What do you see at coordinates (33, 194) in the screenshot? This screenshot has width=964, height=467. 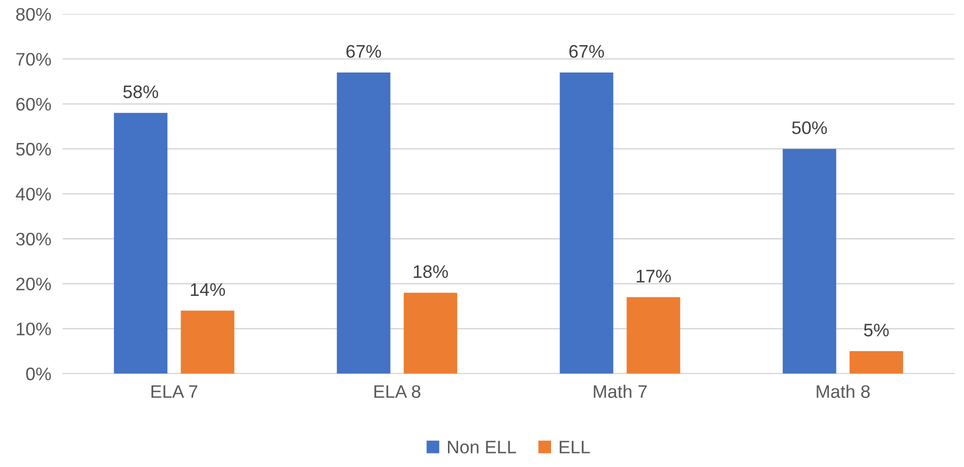 I see `y-tick-label: 40%` at bounding box center [33, 194].